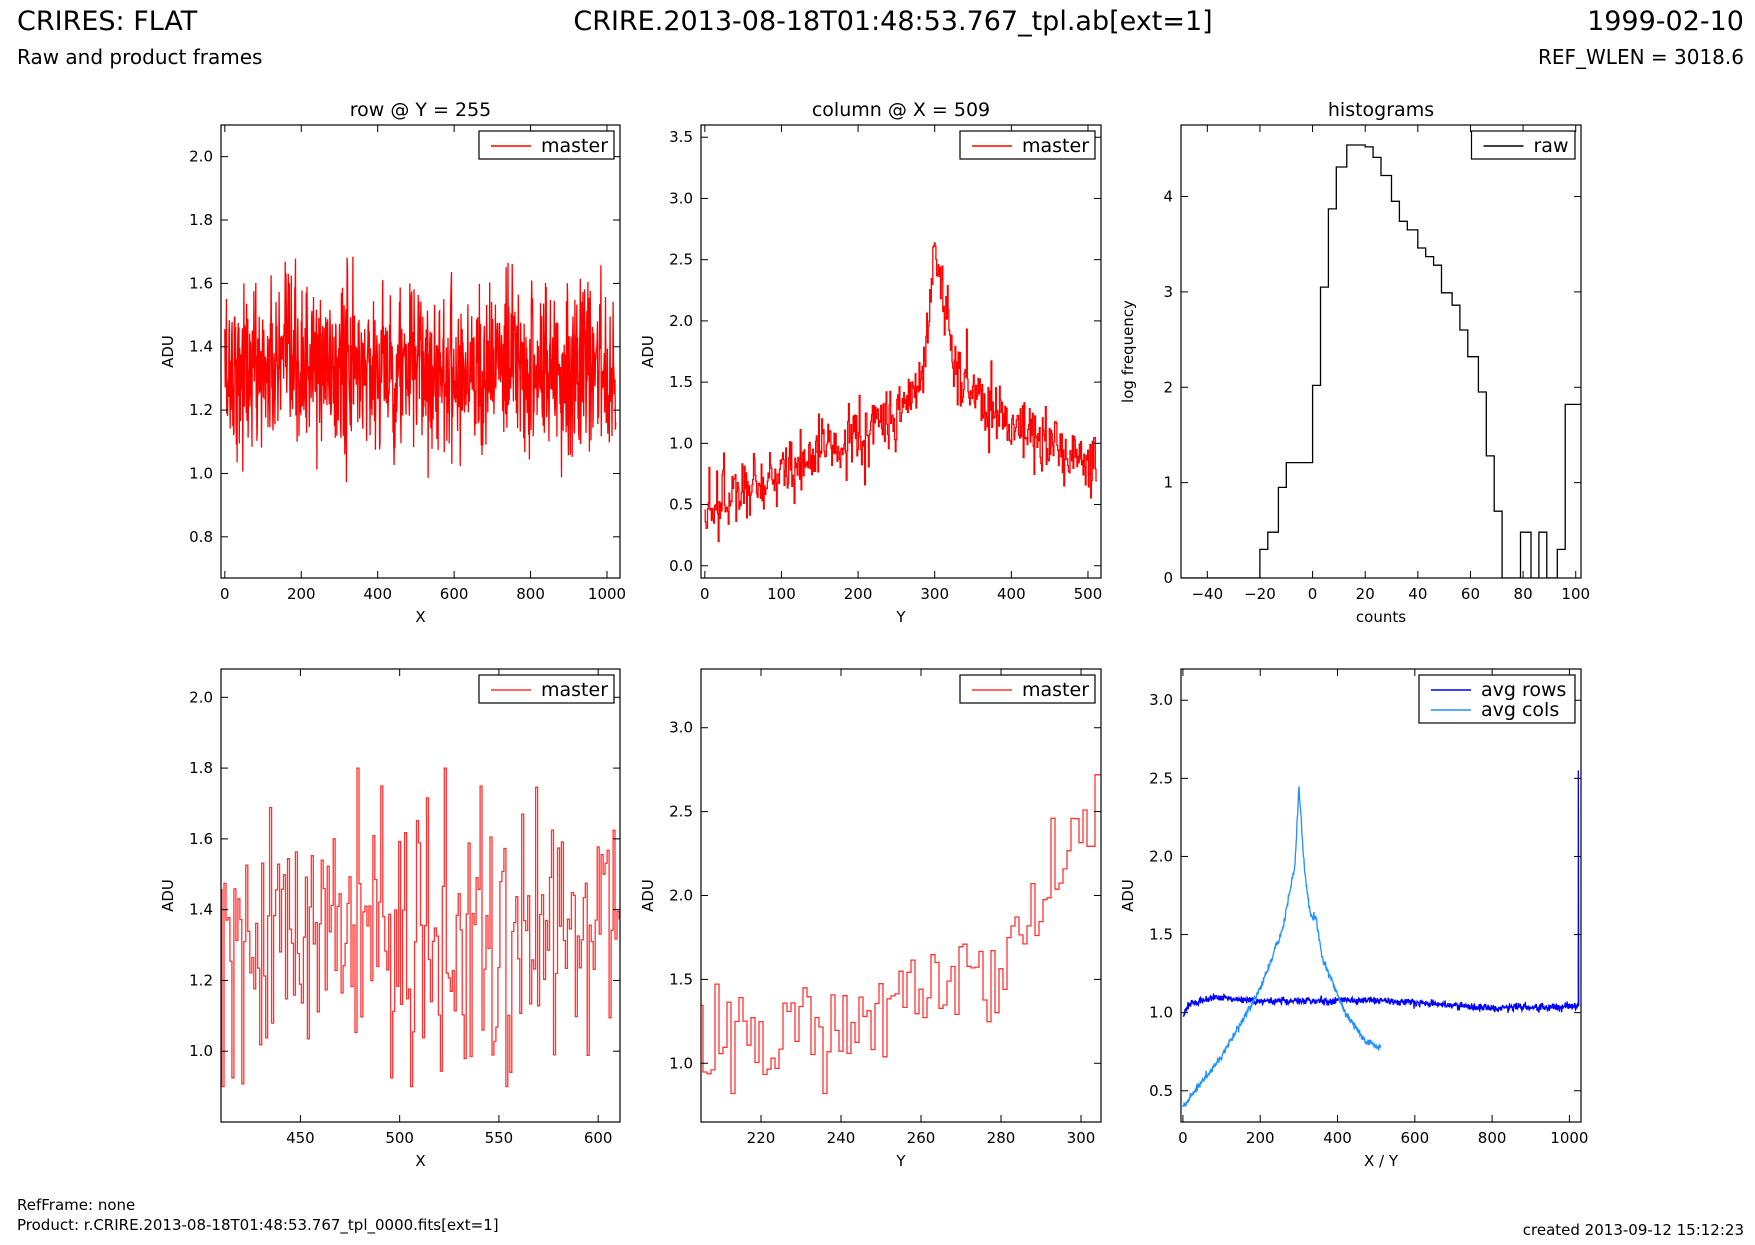 Image resolution: width=1755 pixels, height=1245 pixels. I want to click on x-tick-label: −40, so click(1207, 594).